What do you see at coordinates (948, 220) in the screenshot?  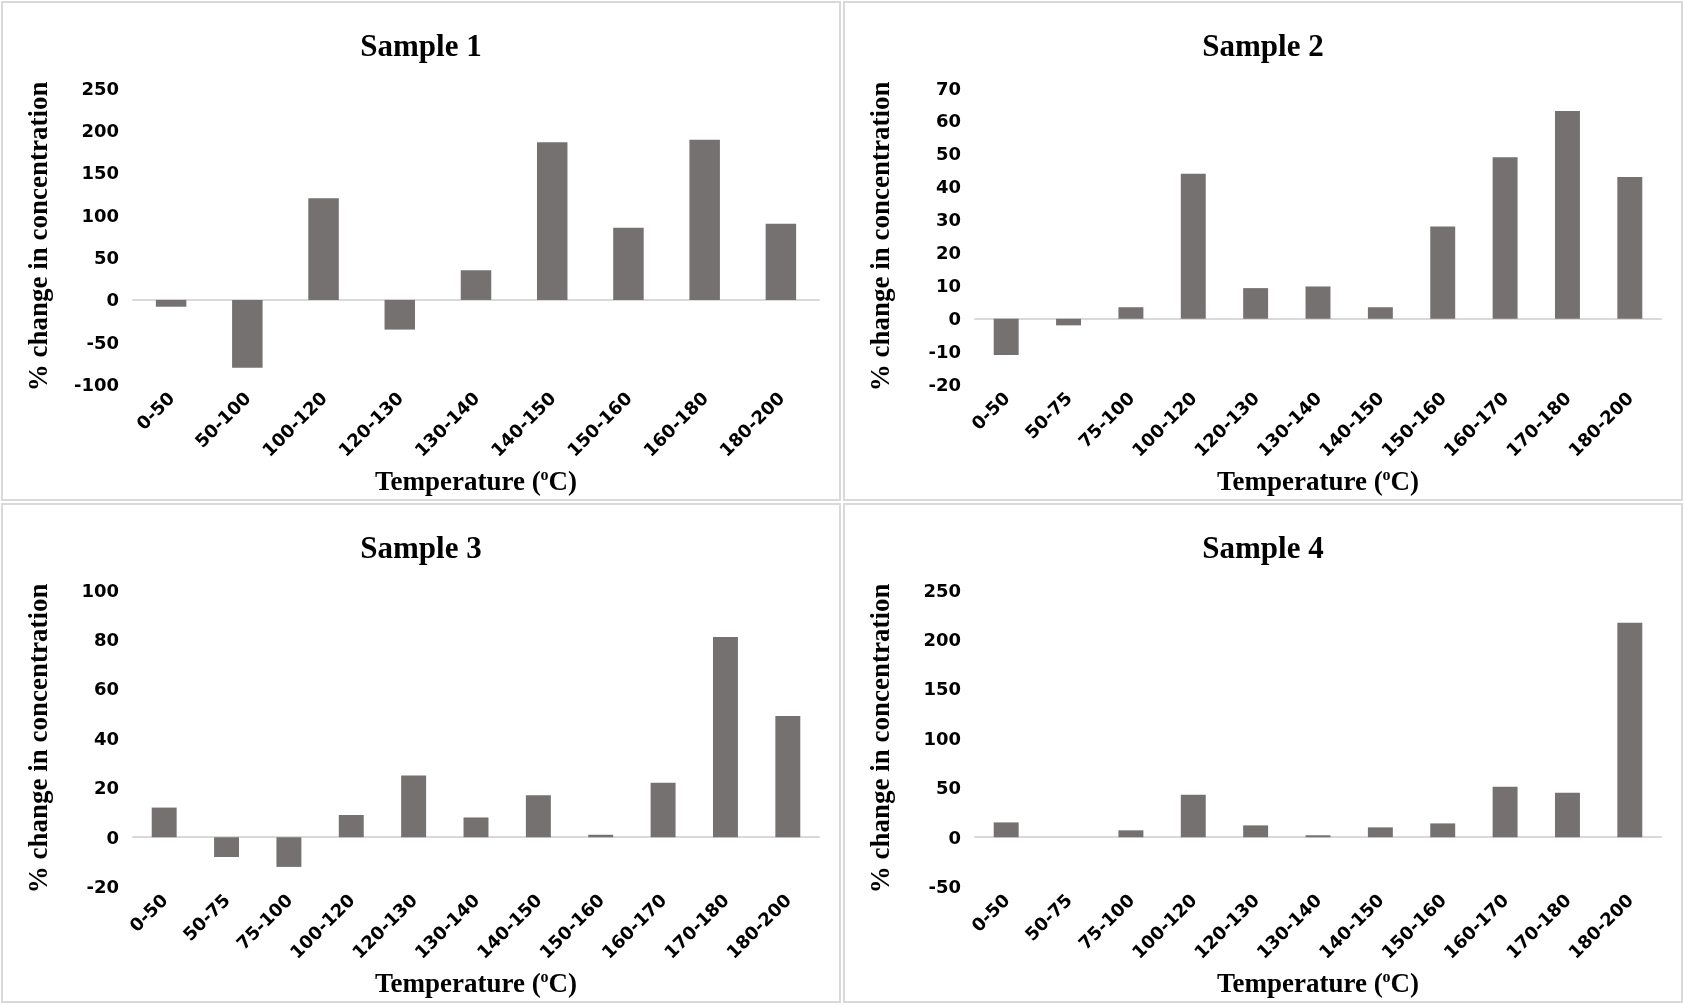 I see `y-tick-label: 30` at bounding box center [948, 220].